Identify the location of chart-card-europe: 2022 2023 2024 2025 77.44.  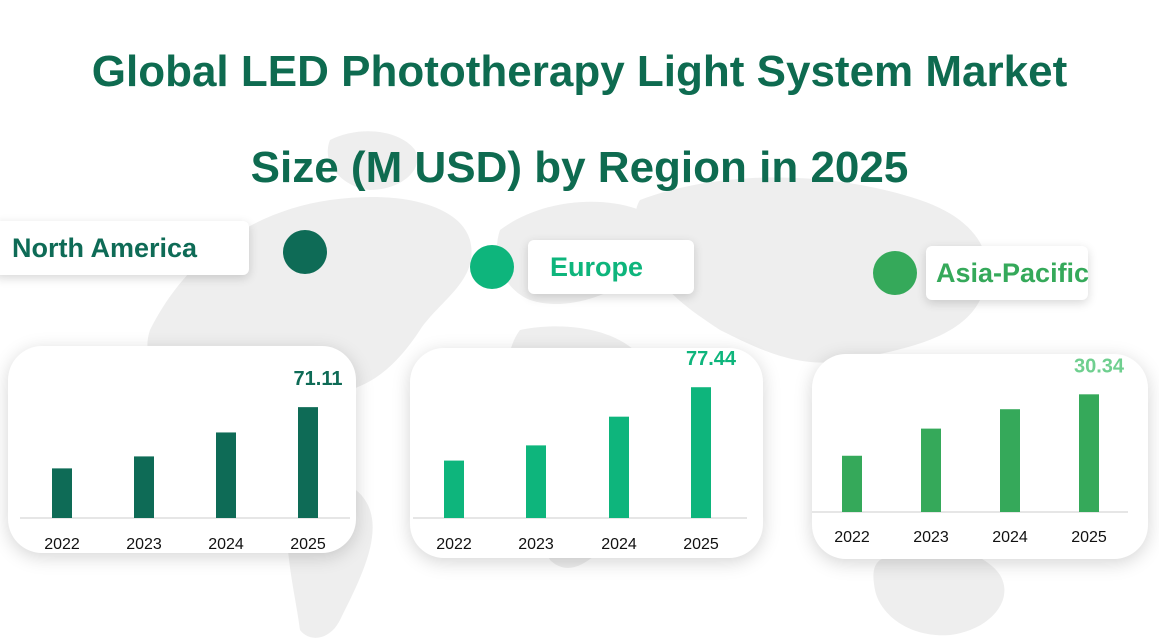
(586, 453).